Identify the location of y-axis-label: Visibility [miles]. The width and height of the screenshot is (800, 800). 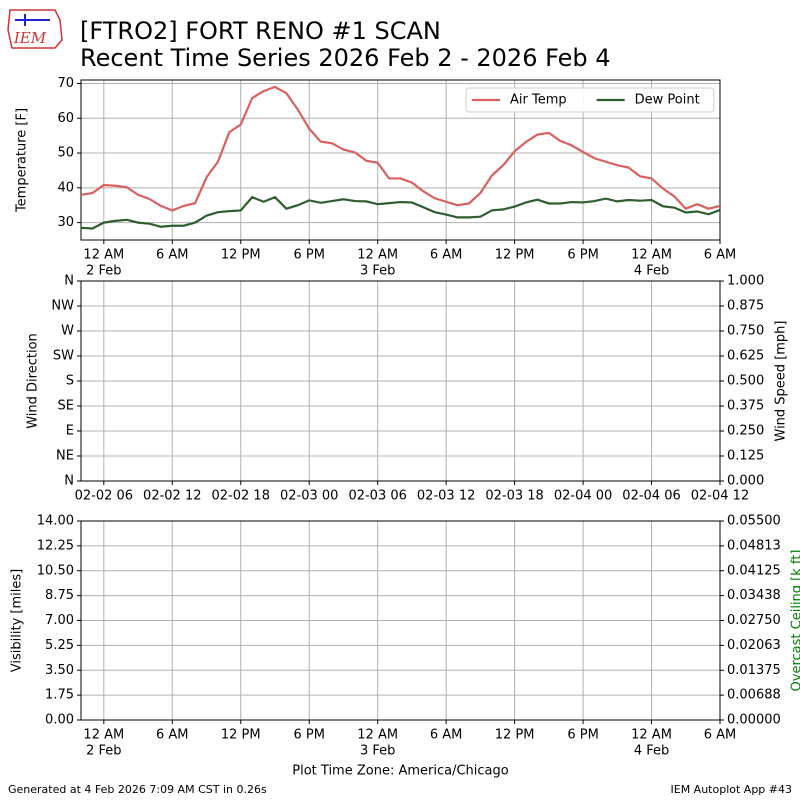
(17, 620).